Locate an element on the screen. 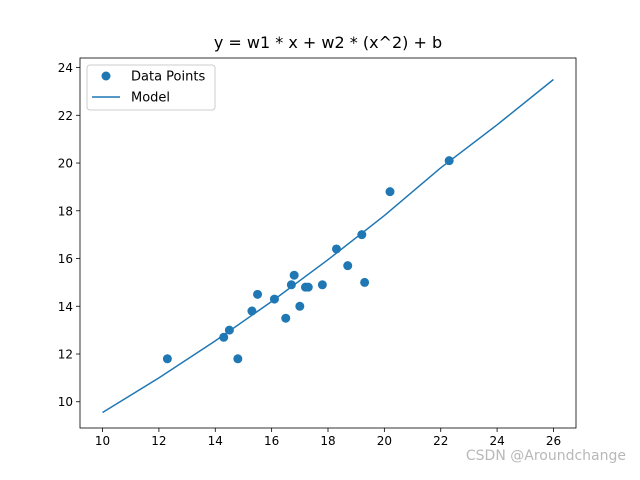 This screenshot has height=480, width=640. x-tick-label: 18 is located at coordinates (327, 441).